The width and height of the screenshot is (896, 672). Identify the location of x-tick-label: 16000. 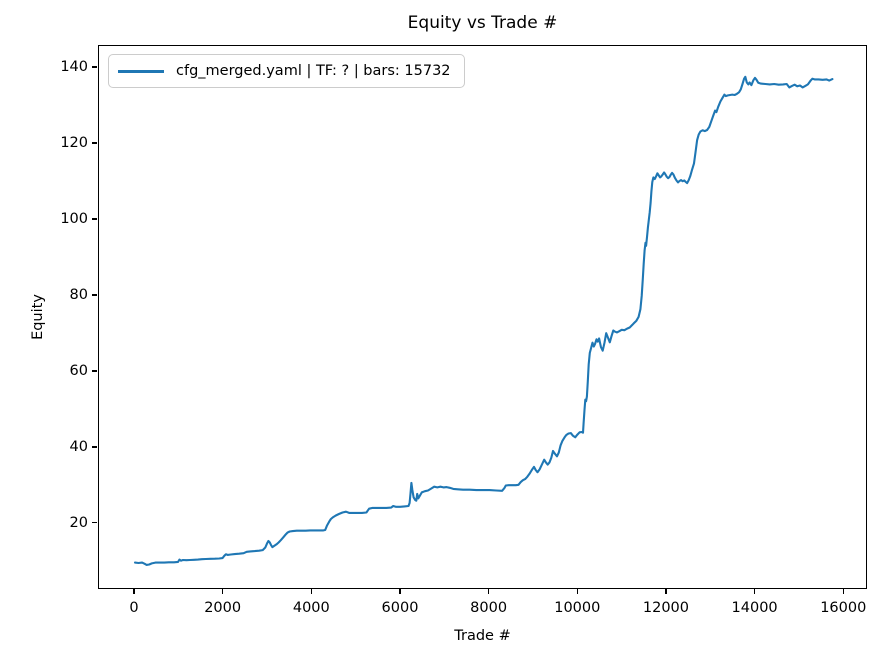
(843, 608).